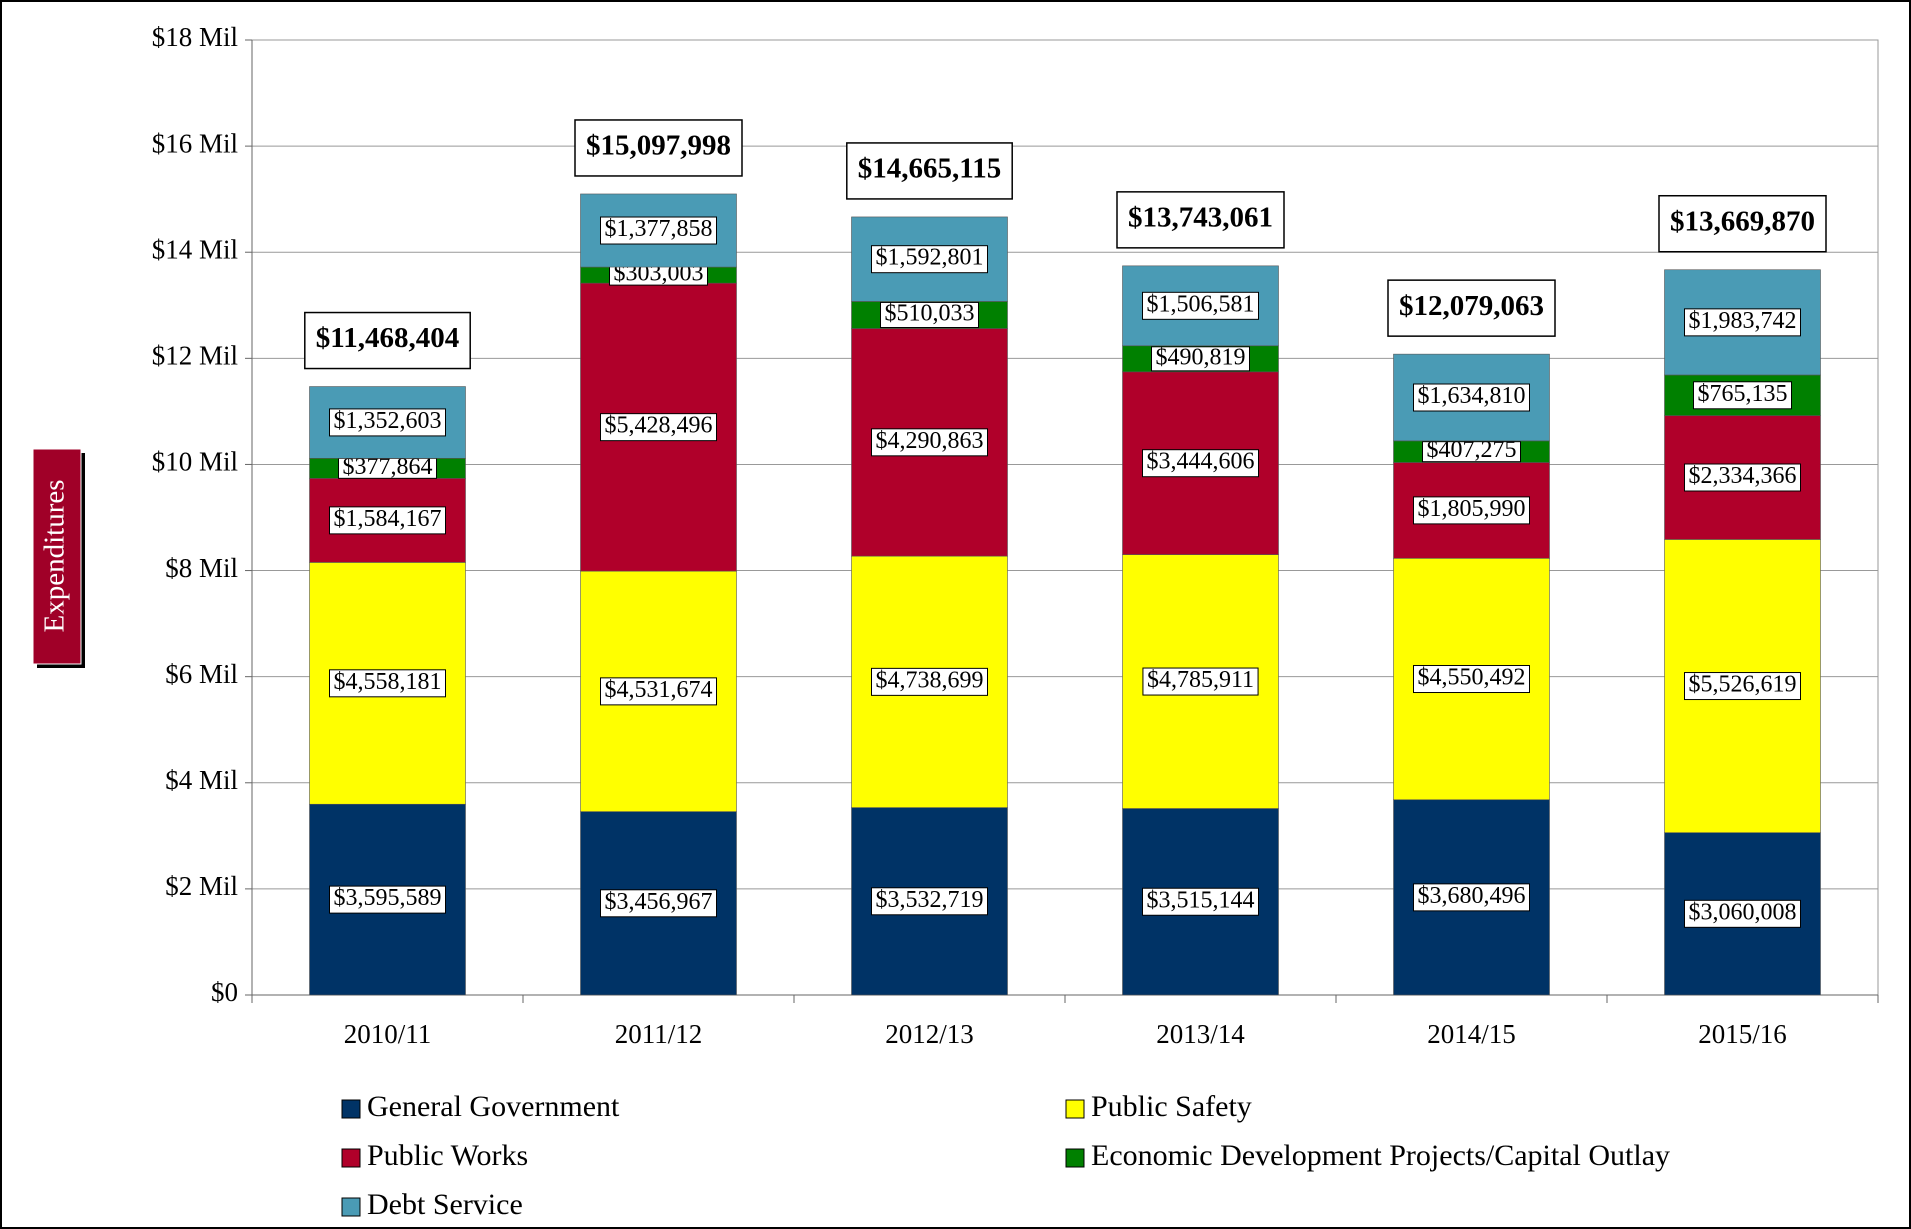  Describe the element at coordinates (201, 568) in the screenshot. I see `y-tick-label: $8 Mil` at that location.